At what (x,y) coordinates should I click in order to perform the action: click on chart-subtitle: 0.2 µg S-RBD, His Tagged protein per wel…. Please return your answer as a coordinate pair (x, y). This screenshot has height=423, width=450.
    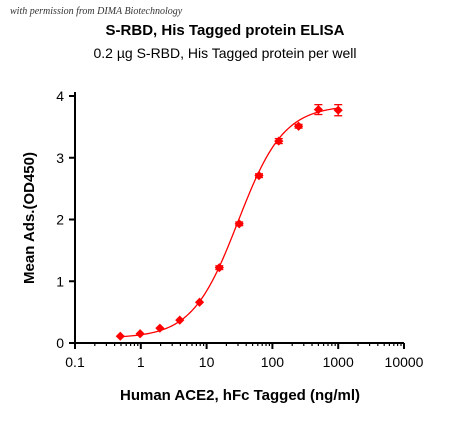
    Looking at the image, I should click on (225, 53).